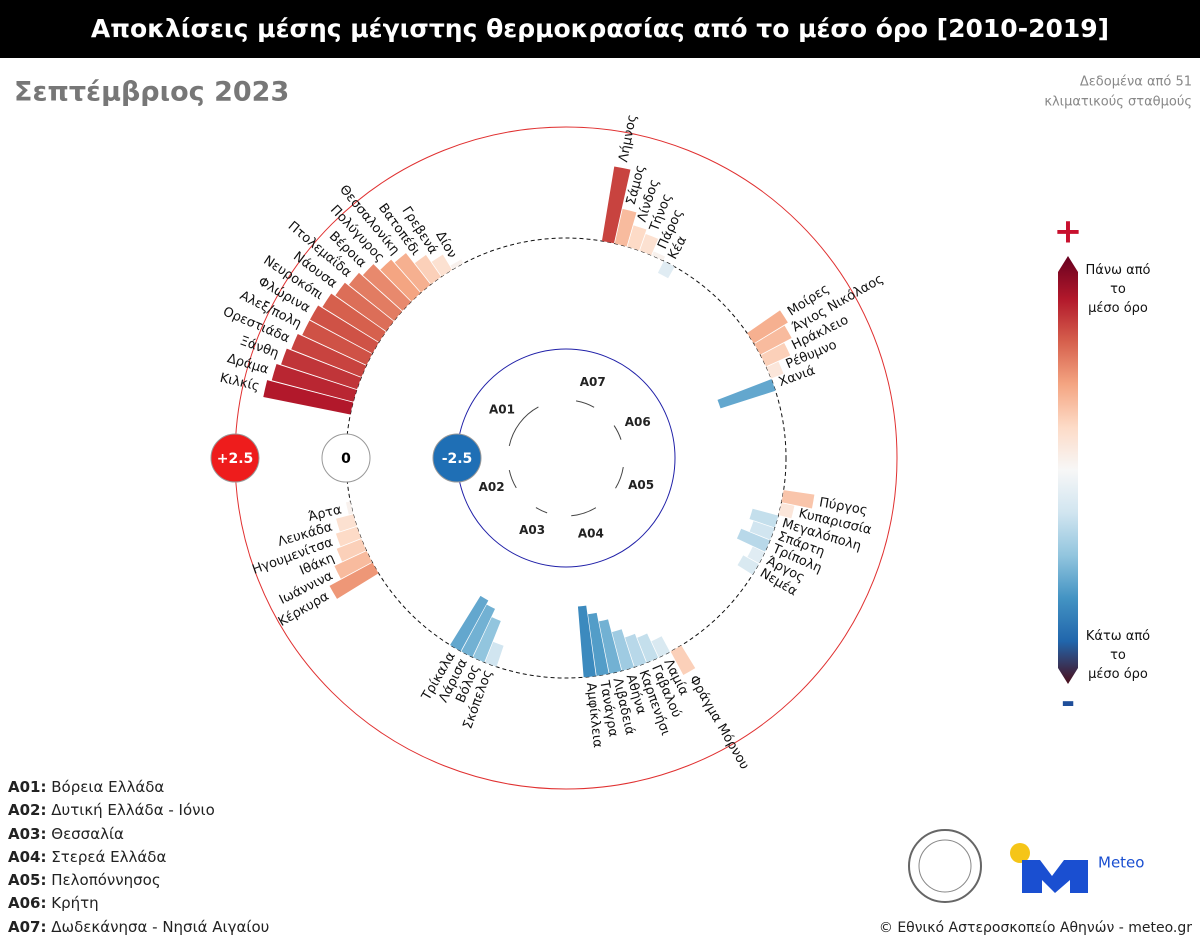  What do you see at coordinates (1118, 102) in the screenshot?
I see `note: κλιματικούς σταθμούς` at bounding box center [1118, 102].